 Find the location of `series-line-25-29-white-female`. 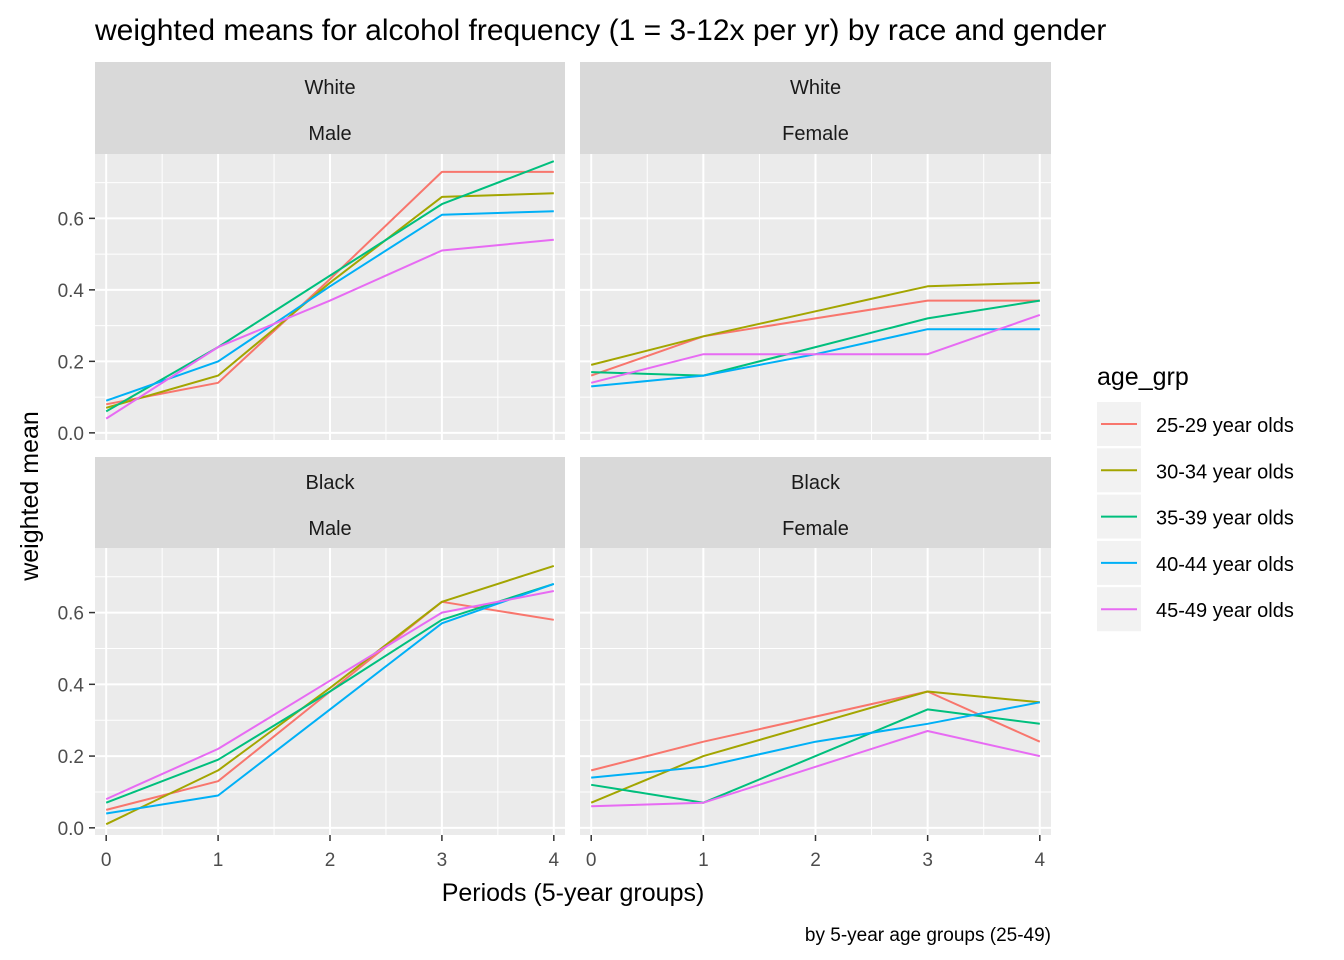

series-line-25-29-white-female is located at coordinates (815, 338).